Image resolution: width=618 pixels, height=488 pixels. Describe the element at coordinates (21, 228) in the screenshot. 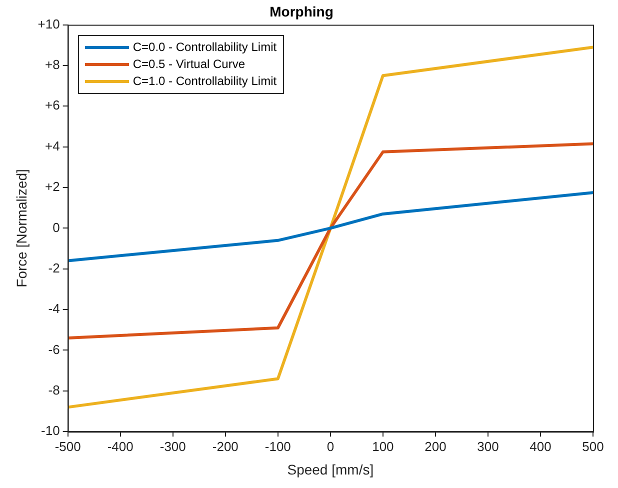

I see `y-axis-title: Force [Normalized]` at that location.